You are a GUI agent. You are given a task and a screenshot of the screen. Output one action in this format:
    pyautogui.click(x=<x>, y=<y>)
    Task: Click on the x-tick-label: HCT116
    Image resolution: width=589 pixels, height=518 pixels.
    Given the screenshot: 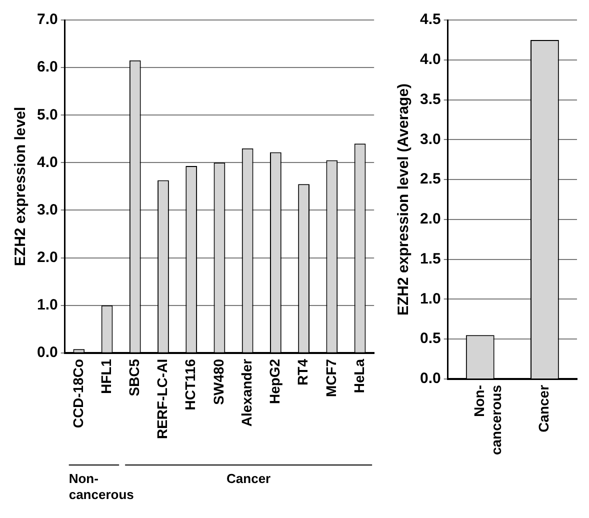 What is the action you would take?
    pyautogui.click(x=190, y=384)
    